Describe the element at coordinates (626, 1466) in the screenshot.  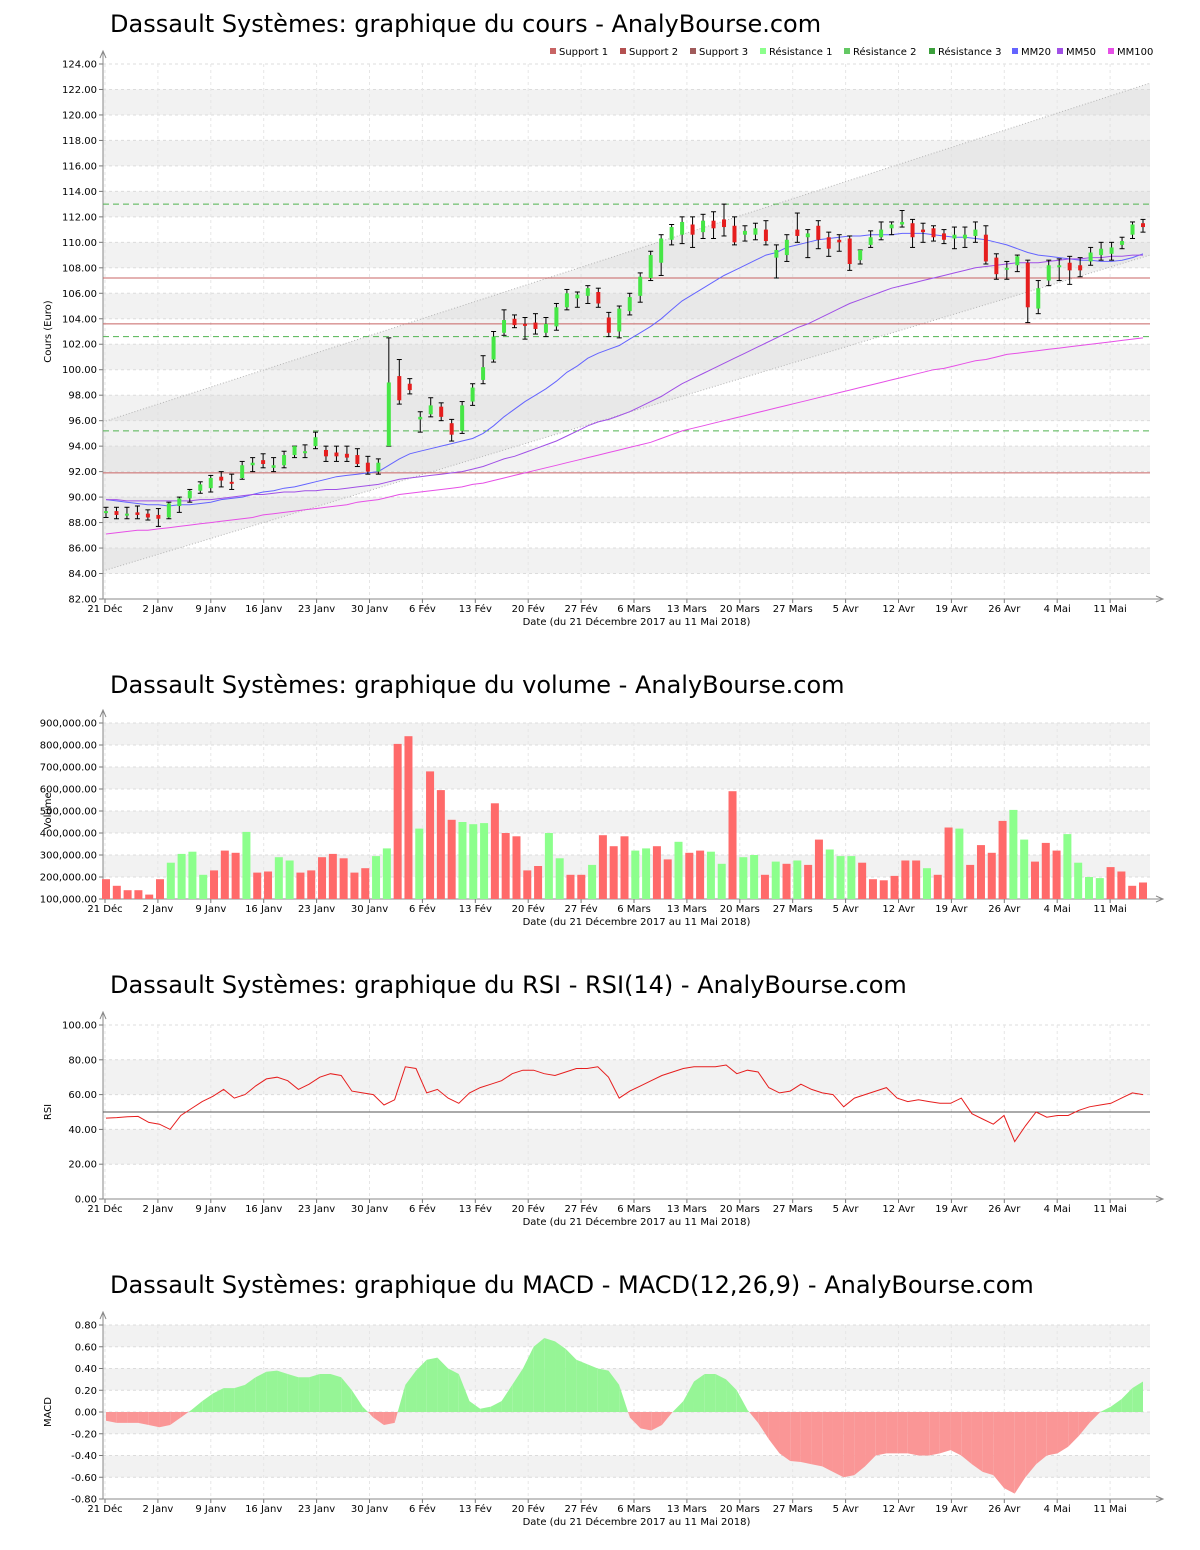
I see `macd-grid-band` at that location.